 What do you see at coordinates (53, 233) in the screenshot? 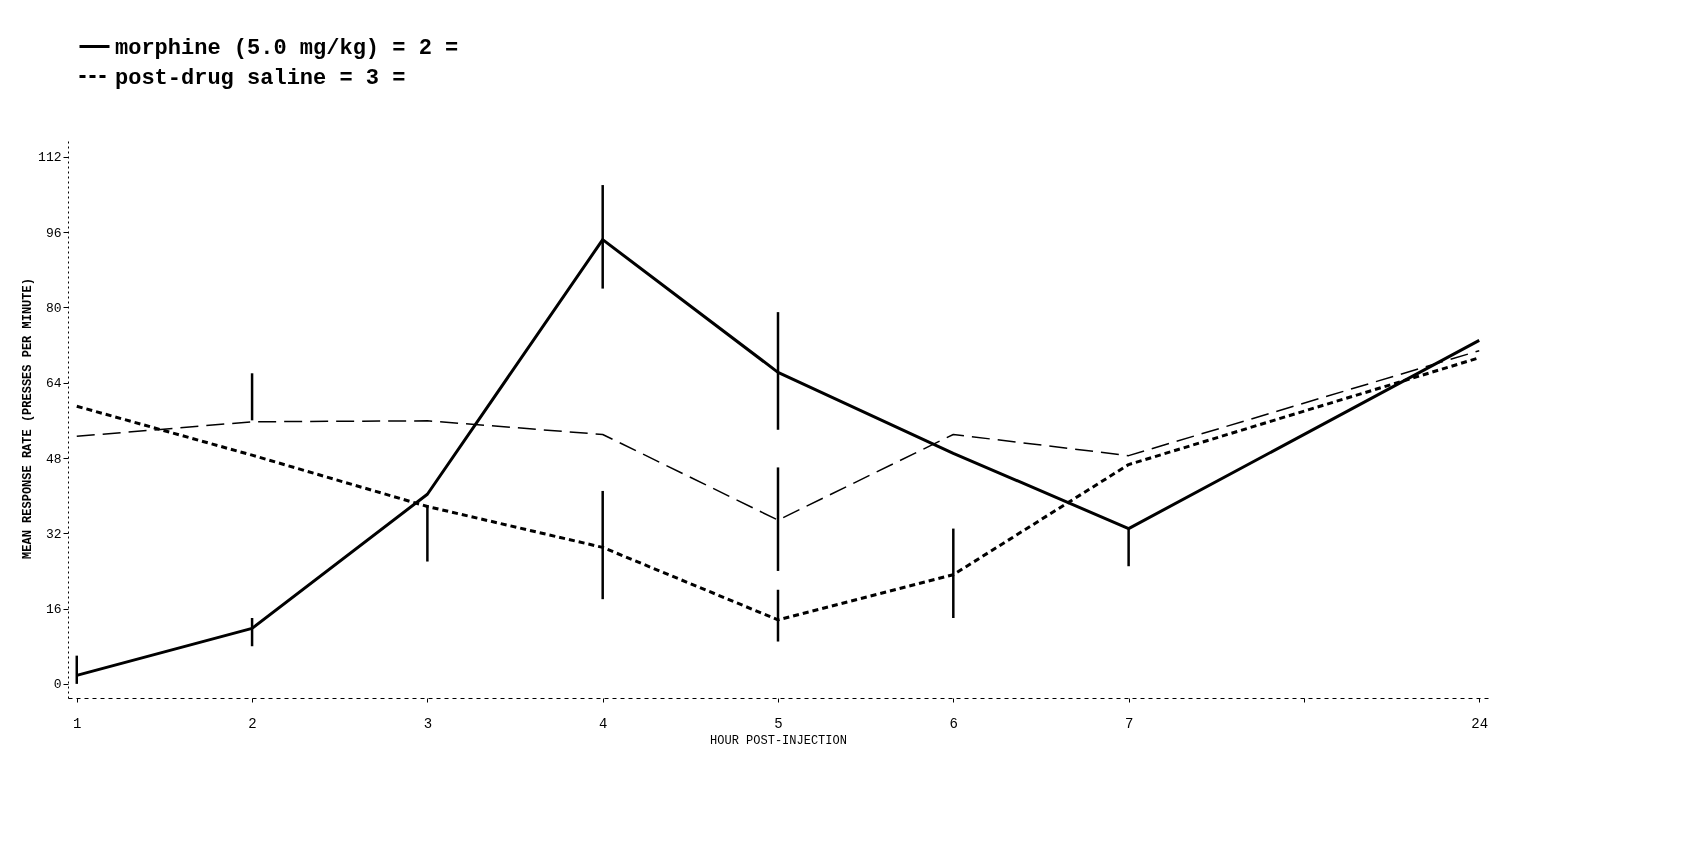
I see `y-tick-label: 96` at bounding box center [53, 233].